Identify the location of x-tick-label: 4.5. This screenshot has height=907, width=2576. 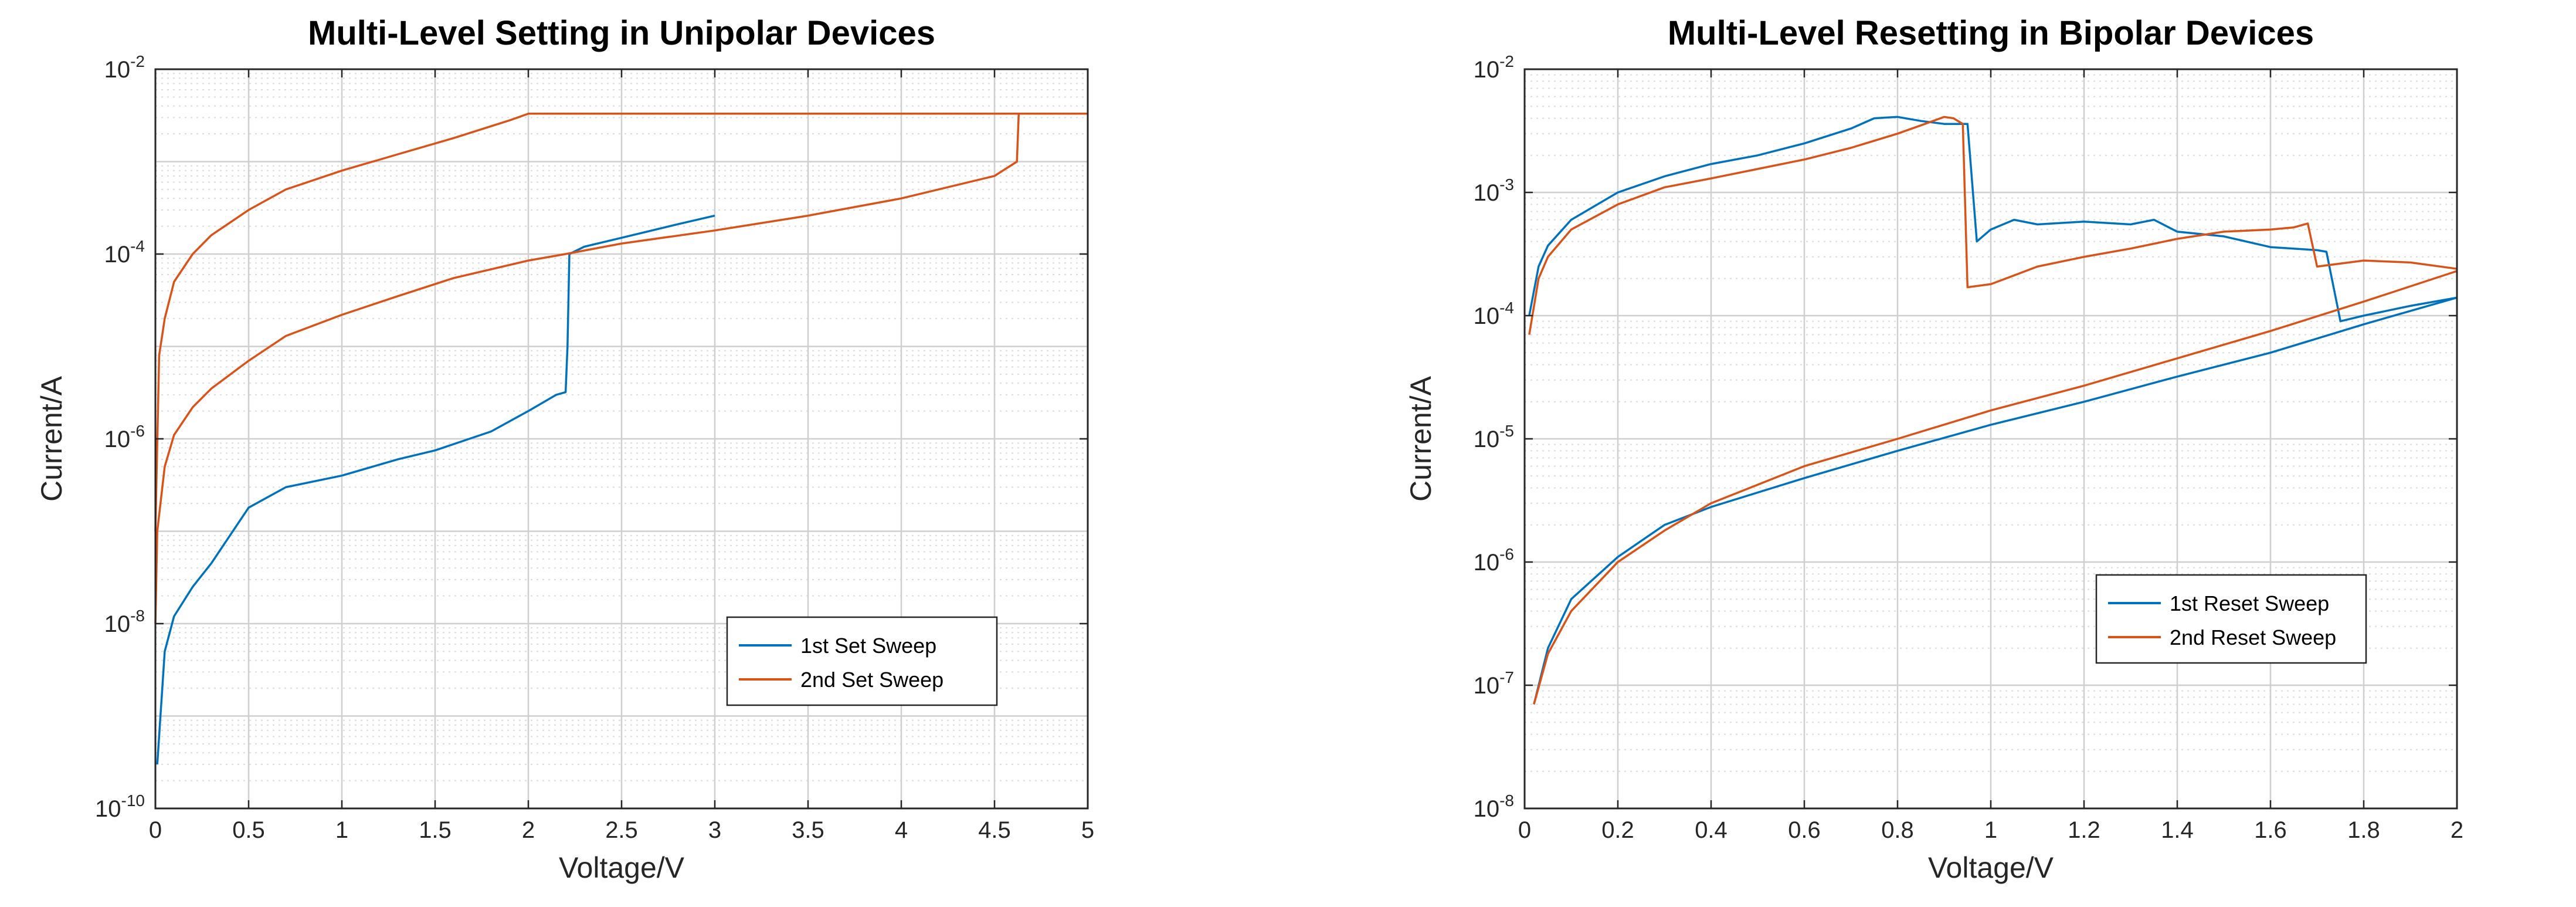
(994, 830).